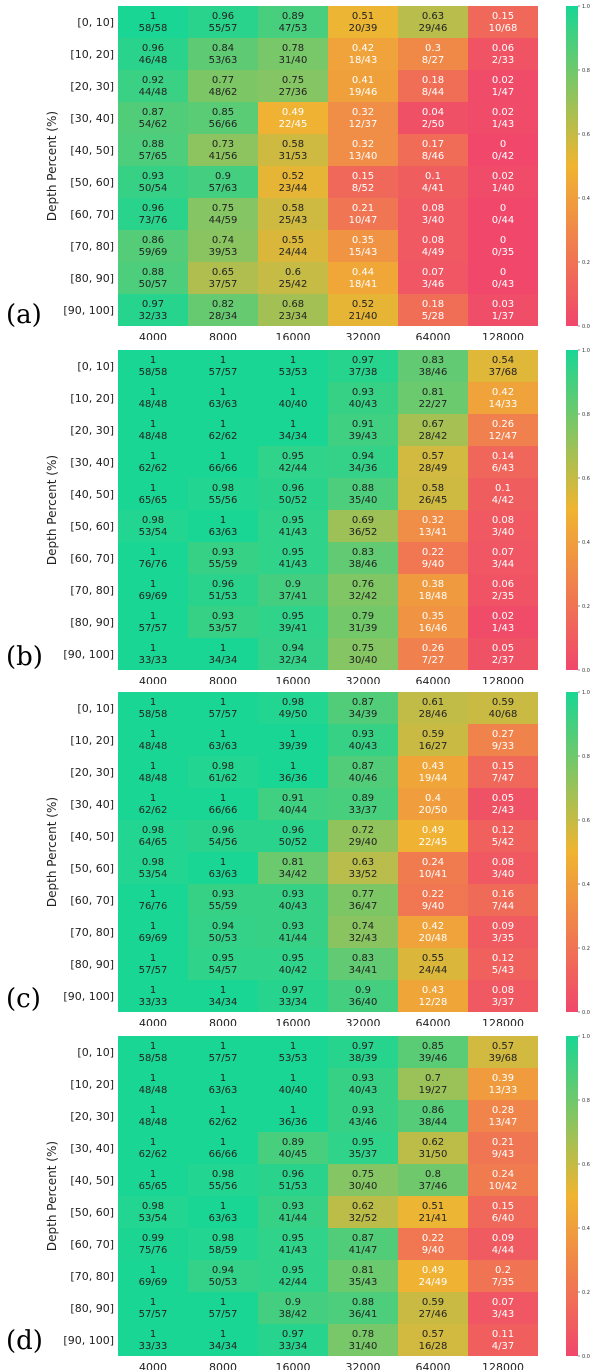 The height and width of the screenshot is (1370, 593). I want to click on colorbar-tick-label: 1.0, so click(586, 7).